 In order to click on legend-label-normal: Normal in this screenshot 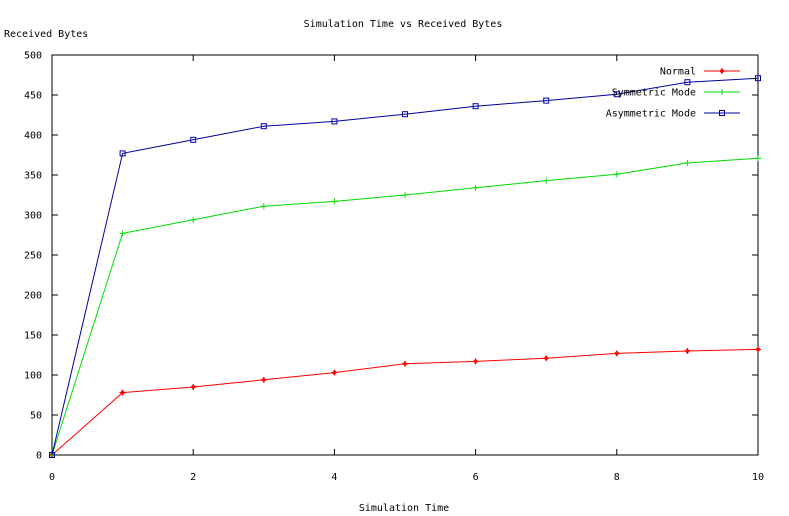, I will do `click(678, 72)`.